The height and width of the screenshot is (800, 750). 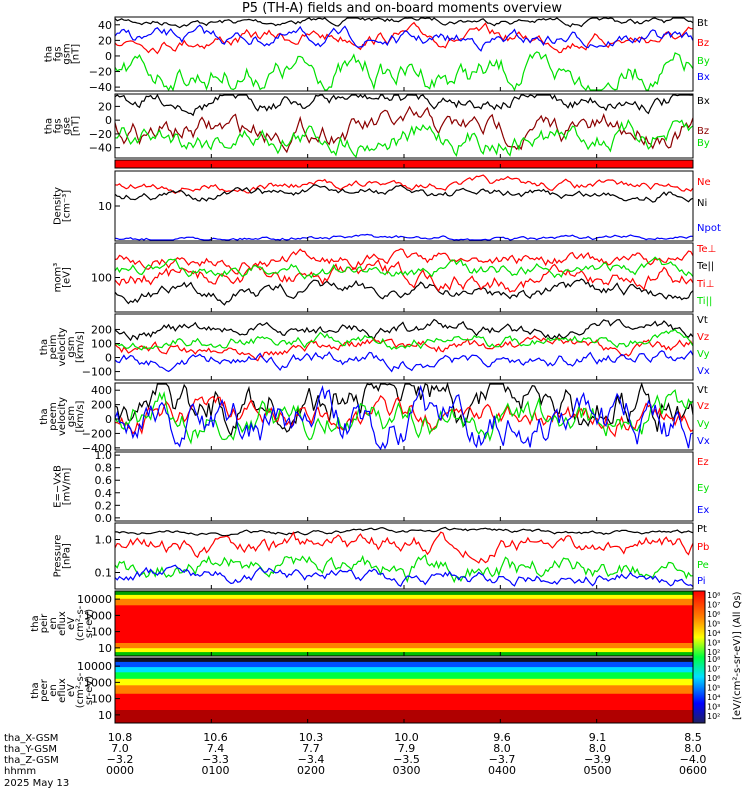 I want to click on y-tick-label: 200, so click(x=101, y=405).